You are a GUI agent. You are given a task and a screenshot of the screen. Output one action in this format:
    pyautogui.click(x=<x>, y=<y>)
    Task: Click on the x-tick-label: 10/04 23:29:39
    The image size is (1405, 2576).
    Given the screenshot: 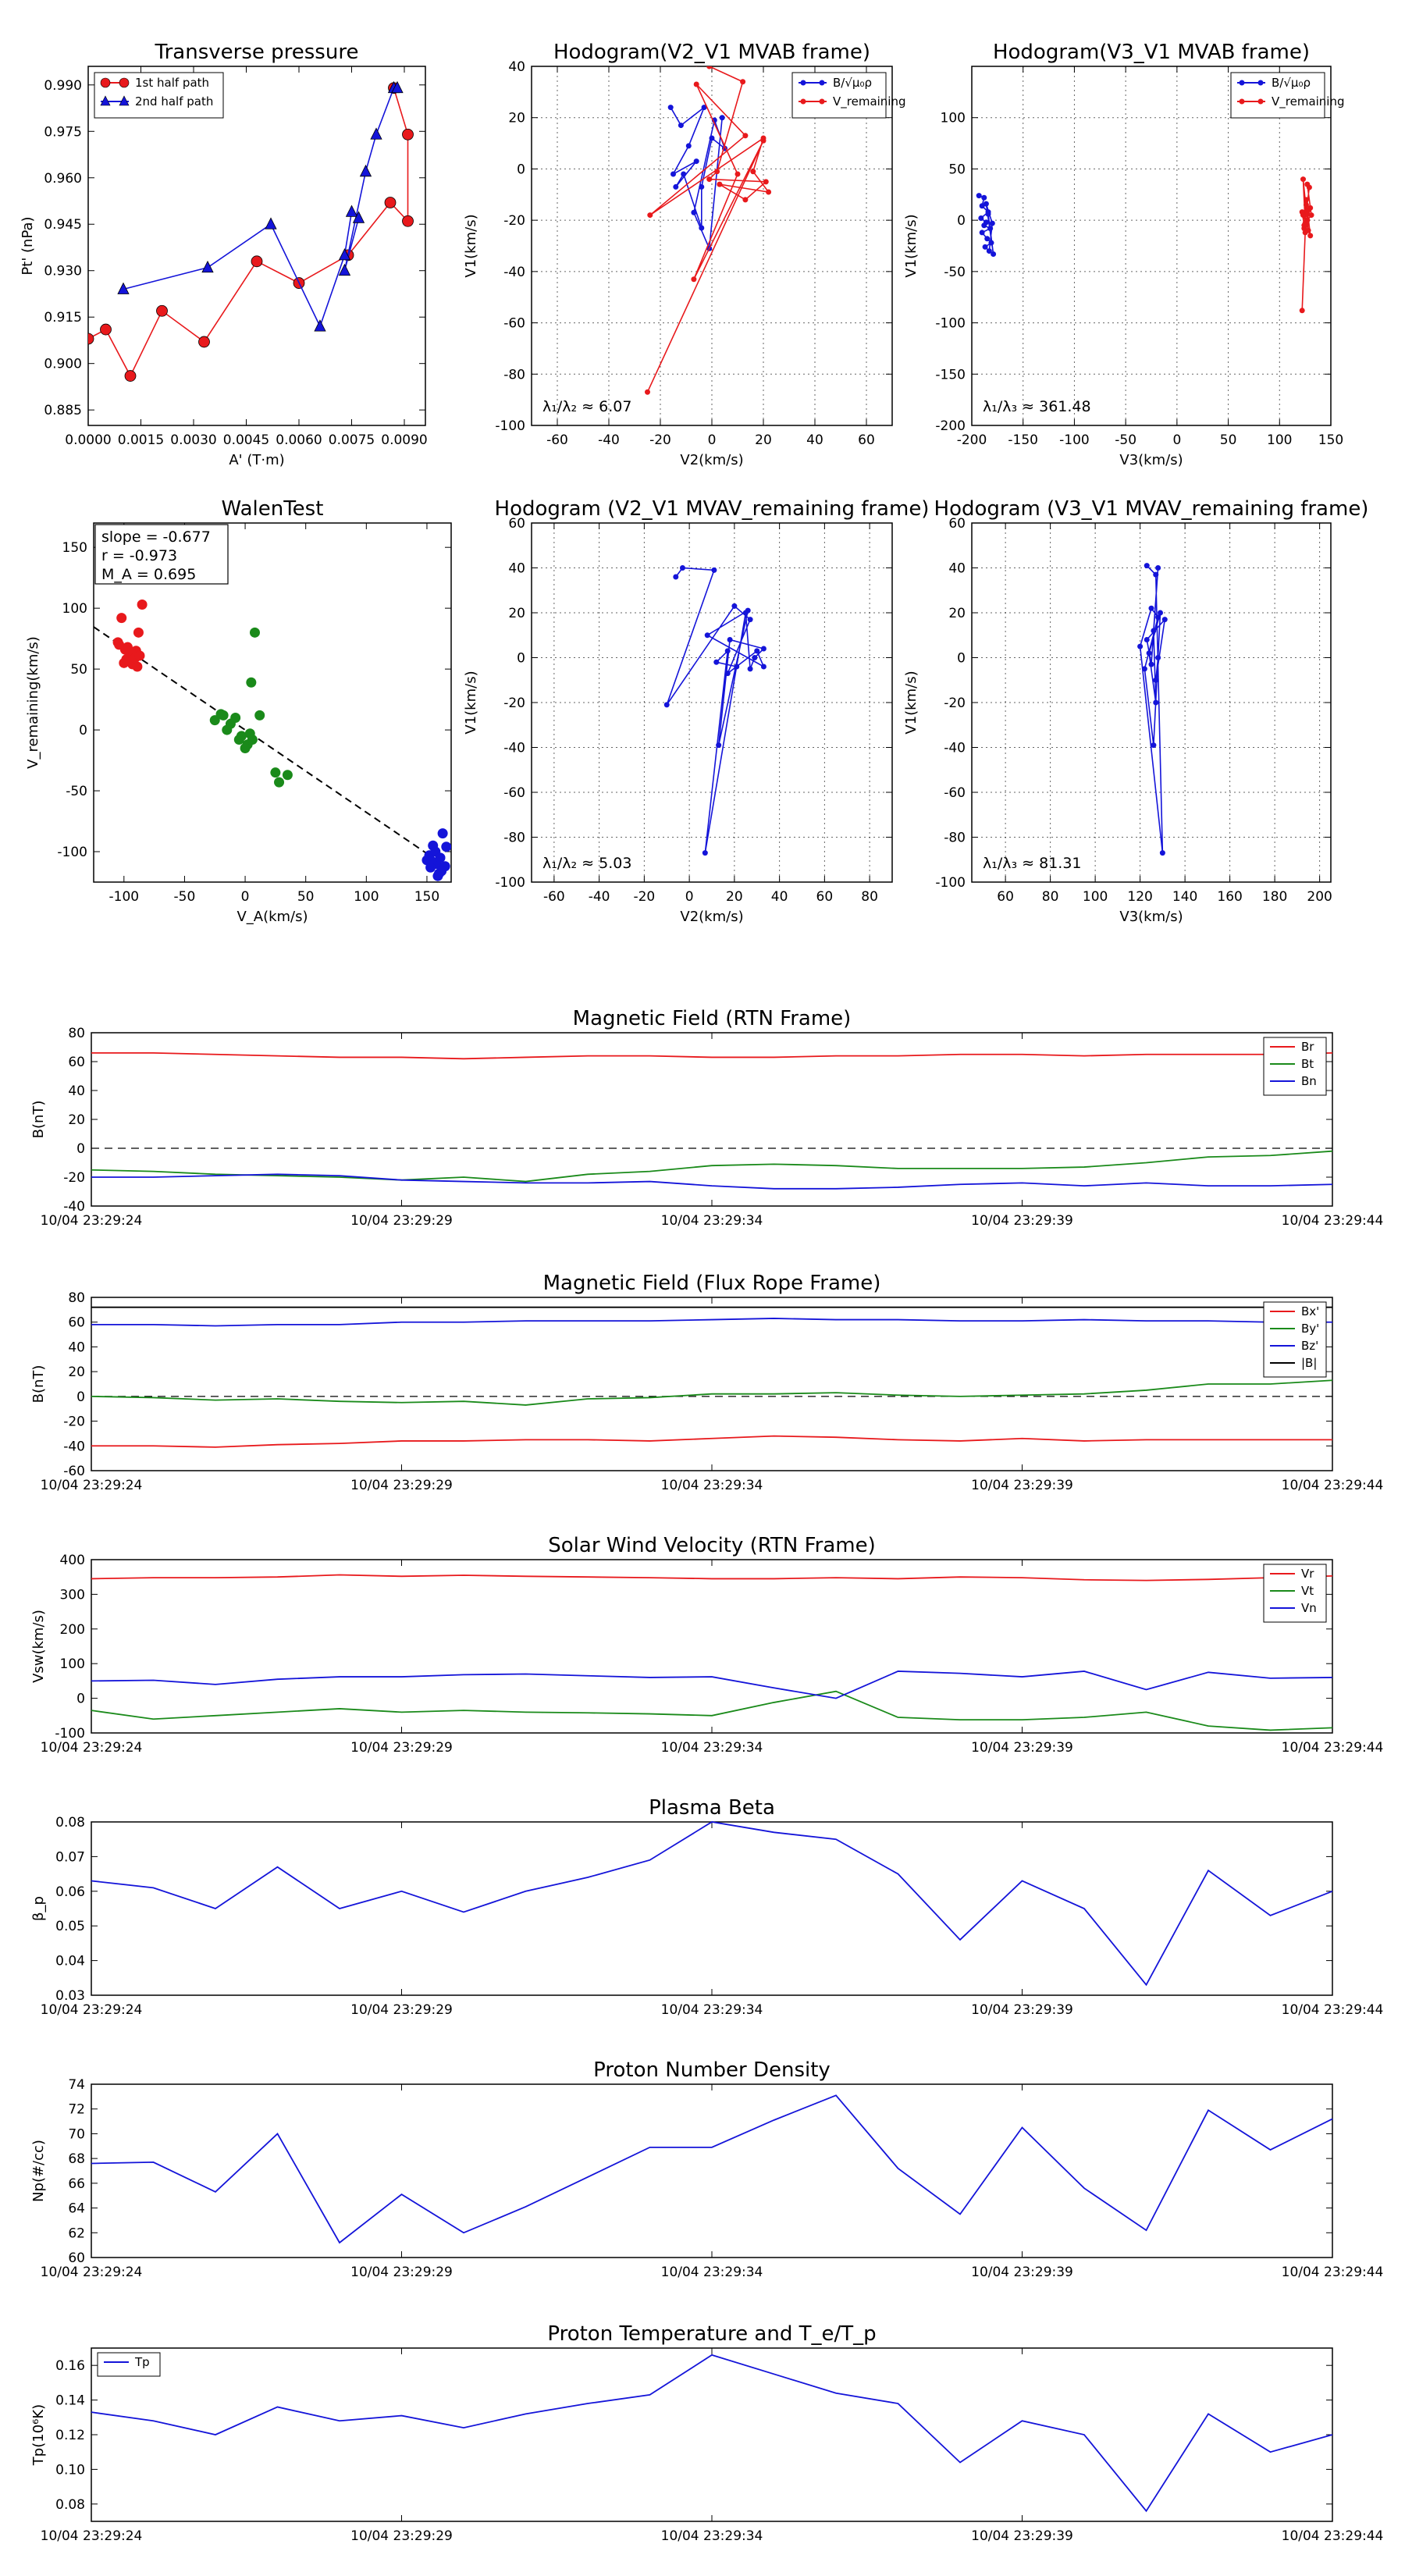 What is the action you would take?
    pyautogui.click(x=1022, y=1748)
    